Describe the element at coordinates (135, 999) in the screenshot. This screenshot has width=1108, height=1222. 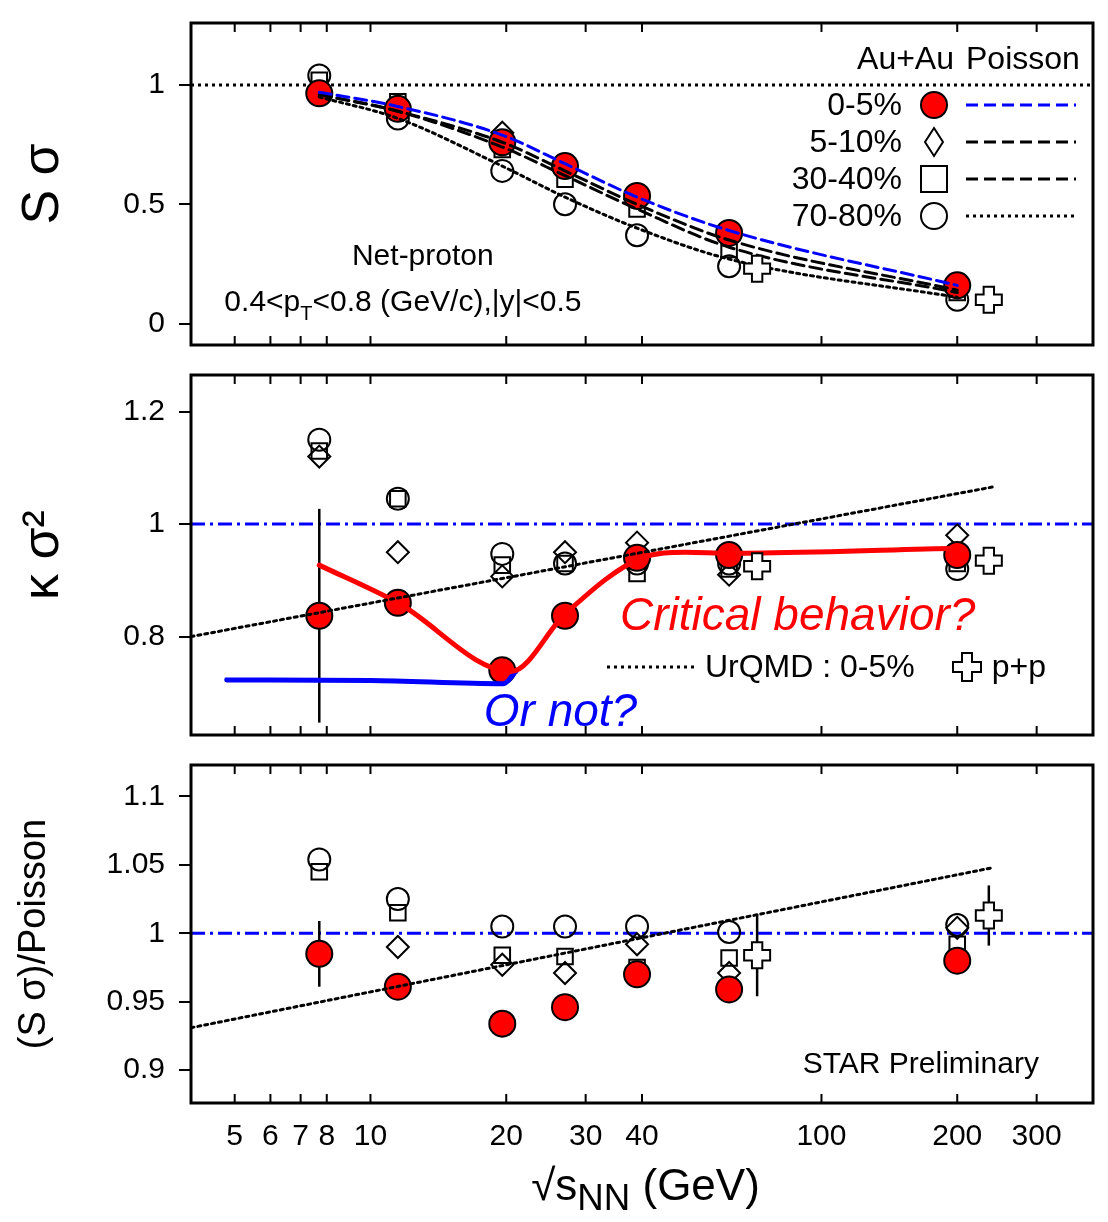
I see `y-tick-label: 0.95` at that location.